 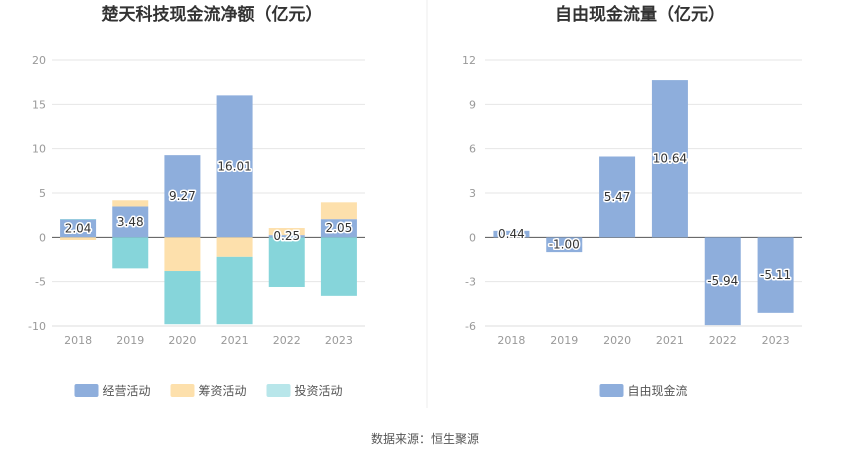 I want to click on legend: 经营活动 筹资活动 投资活动, so click(x=208, y=390).